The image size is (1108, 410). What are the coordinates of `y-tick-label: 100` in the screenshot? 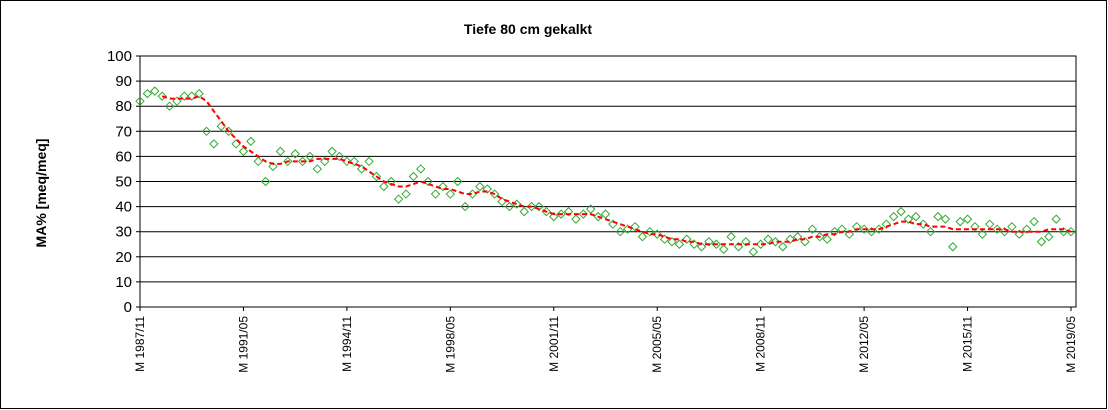 It's located at (119, 56).